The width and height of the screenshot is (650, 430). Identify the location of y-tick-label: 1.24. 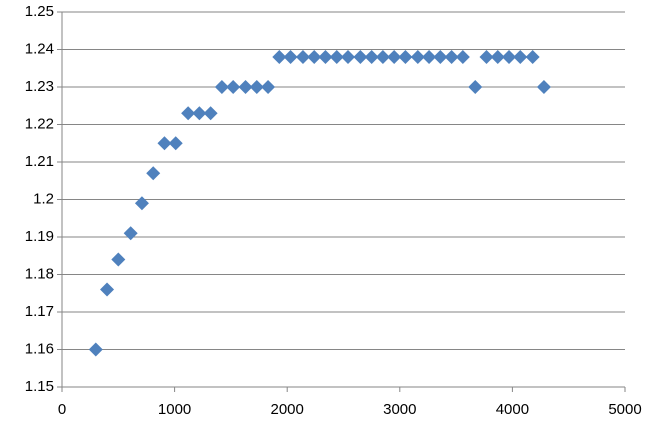
(39, 48).